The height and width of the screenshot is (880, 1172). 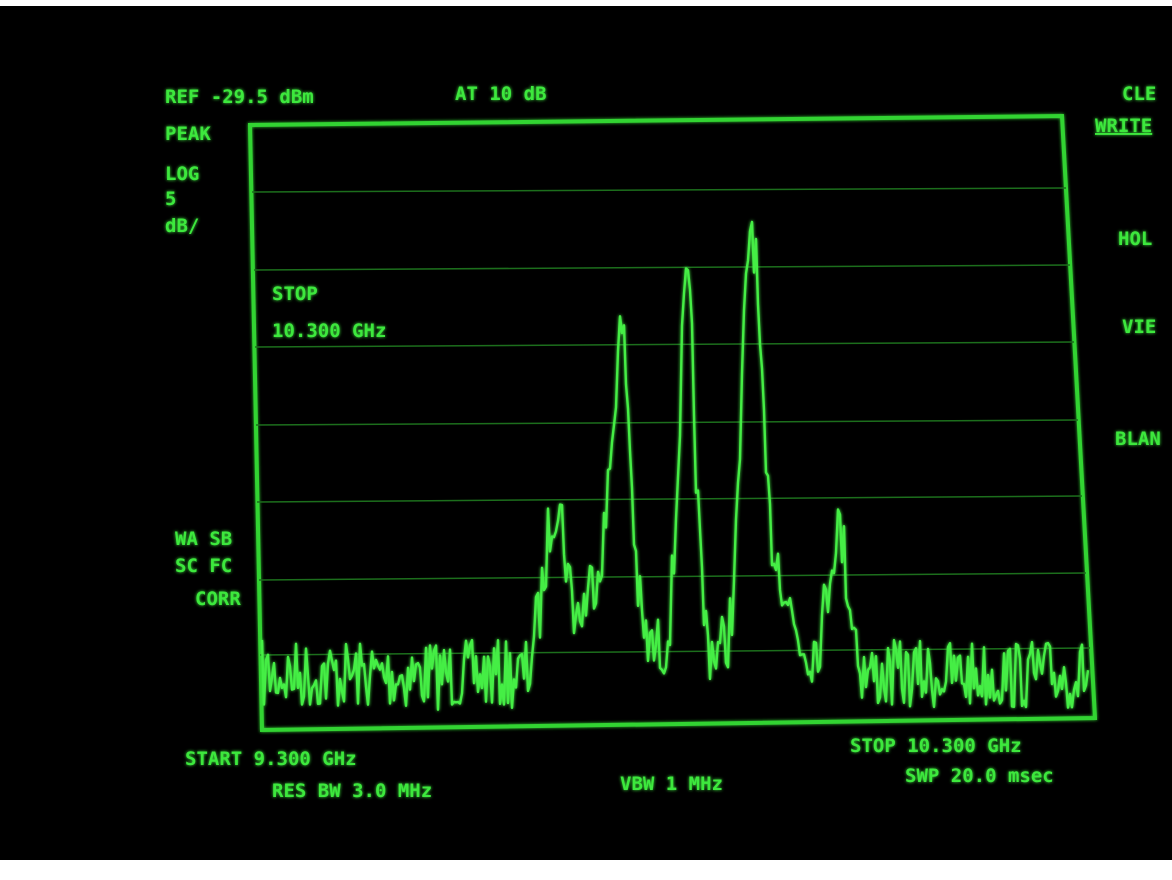 What do you see at coordinates (1139, 94) in the screenshot?
I see `softkey: CLE` at bounding box center [1139, 94].